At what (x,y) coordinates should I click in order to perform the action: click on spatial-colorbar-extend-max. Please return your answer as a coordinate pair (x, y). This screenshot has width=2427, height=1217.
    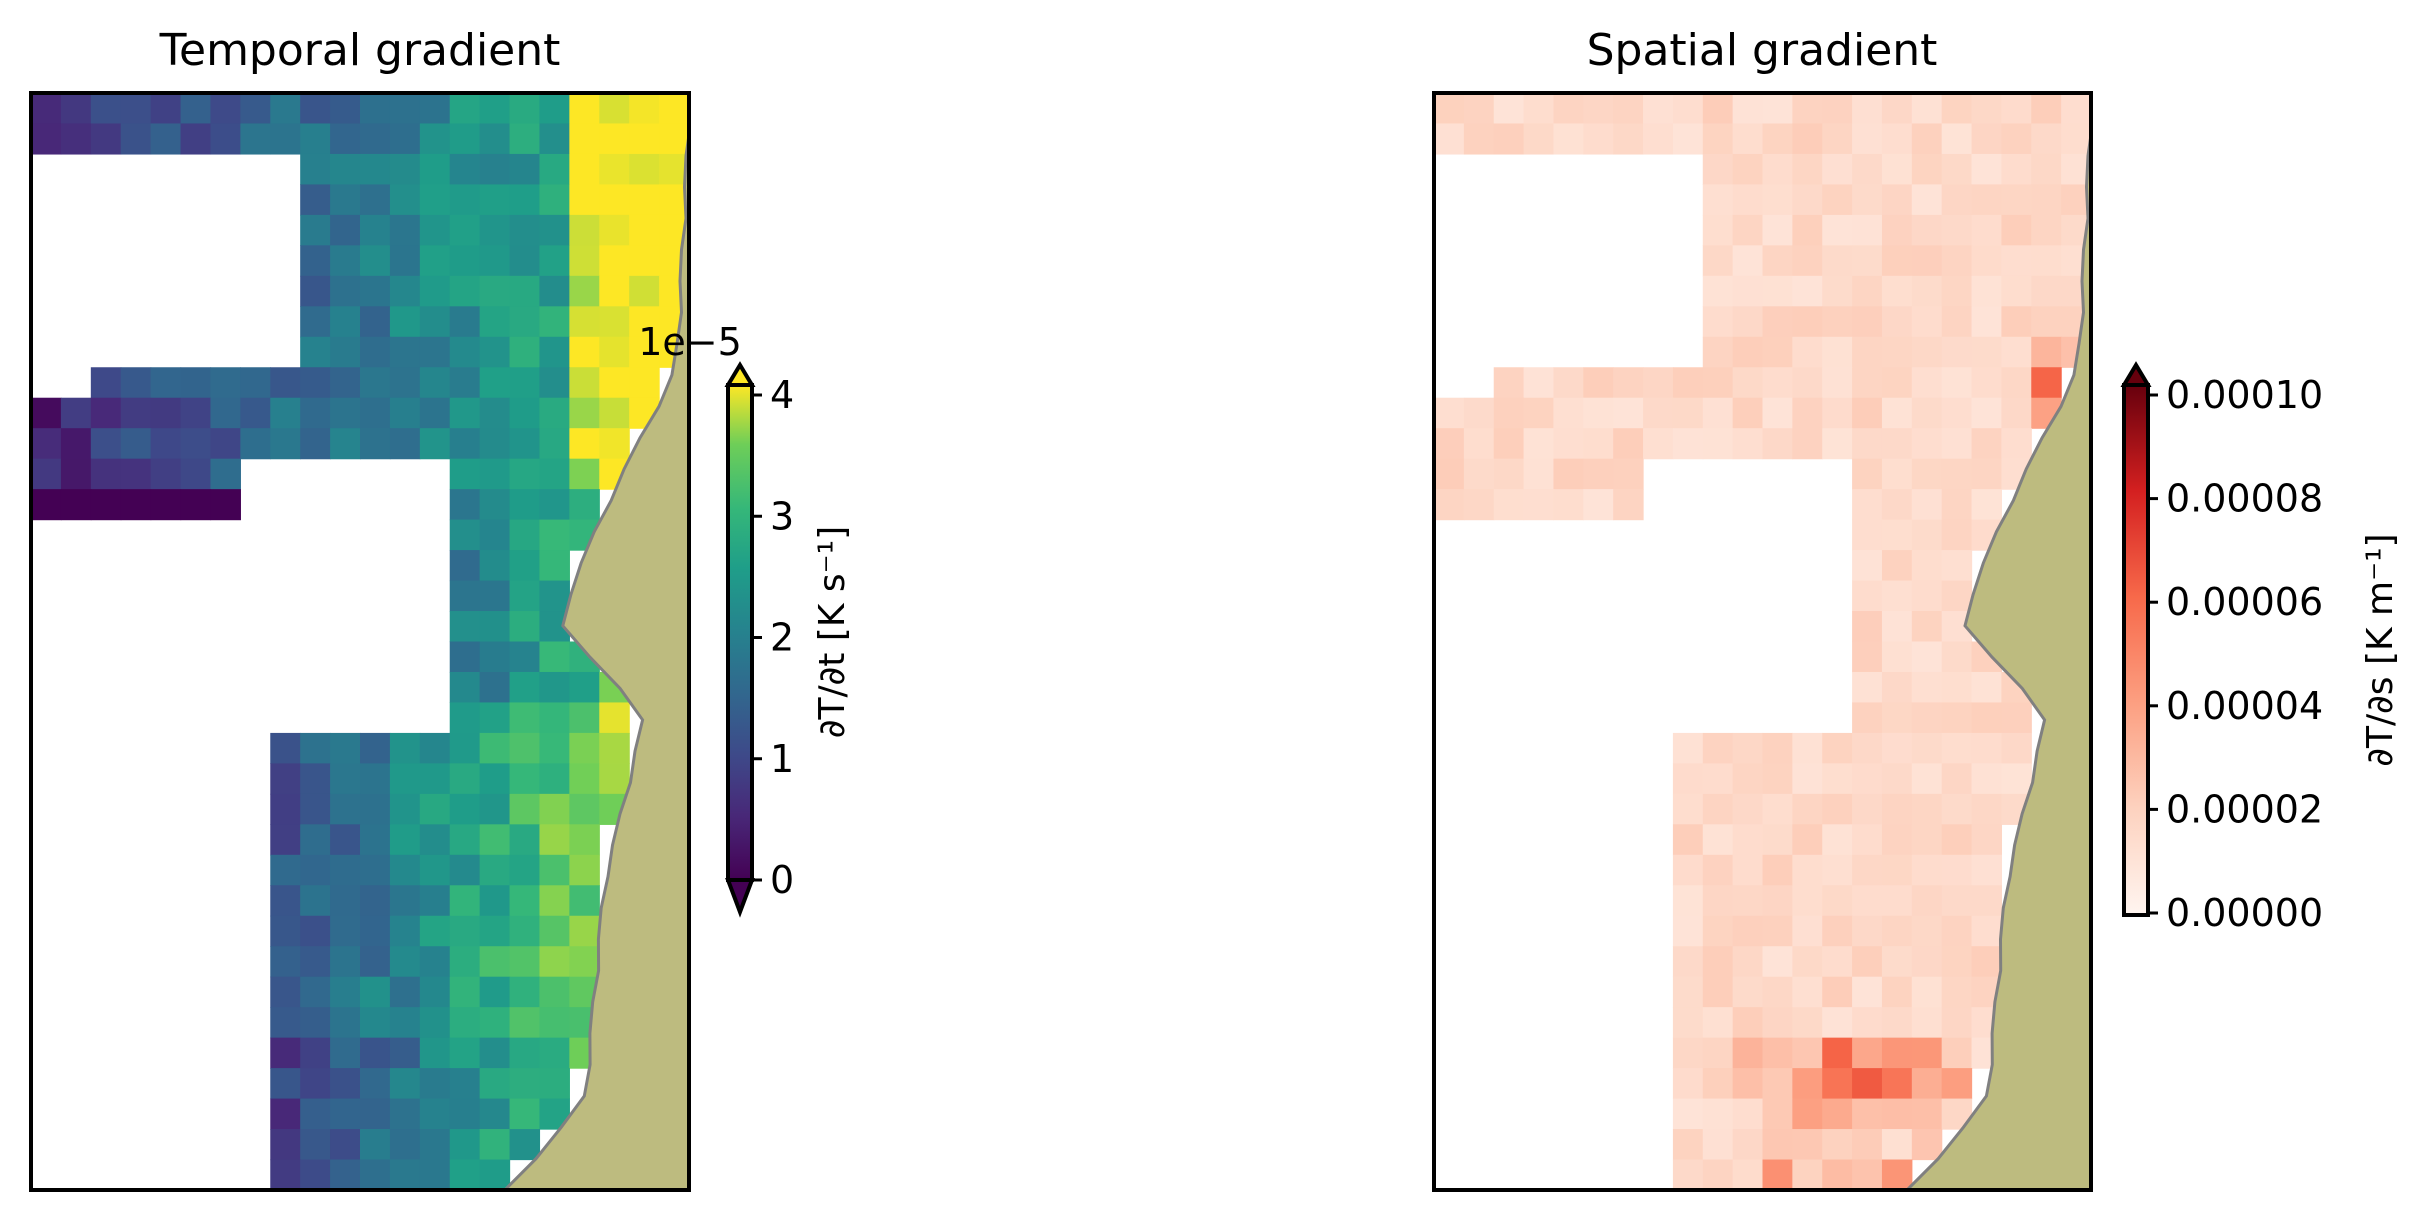
    Looking at the image, I should click on (2136, 374).